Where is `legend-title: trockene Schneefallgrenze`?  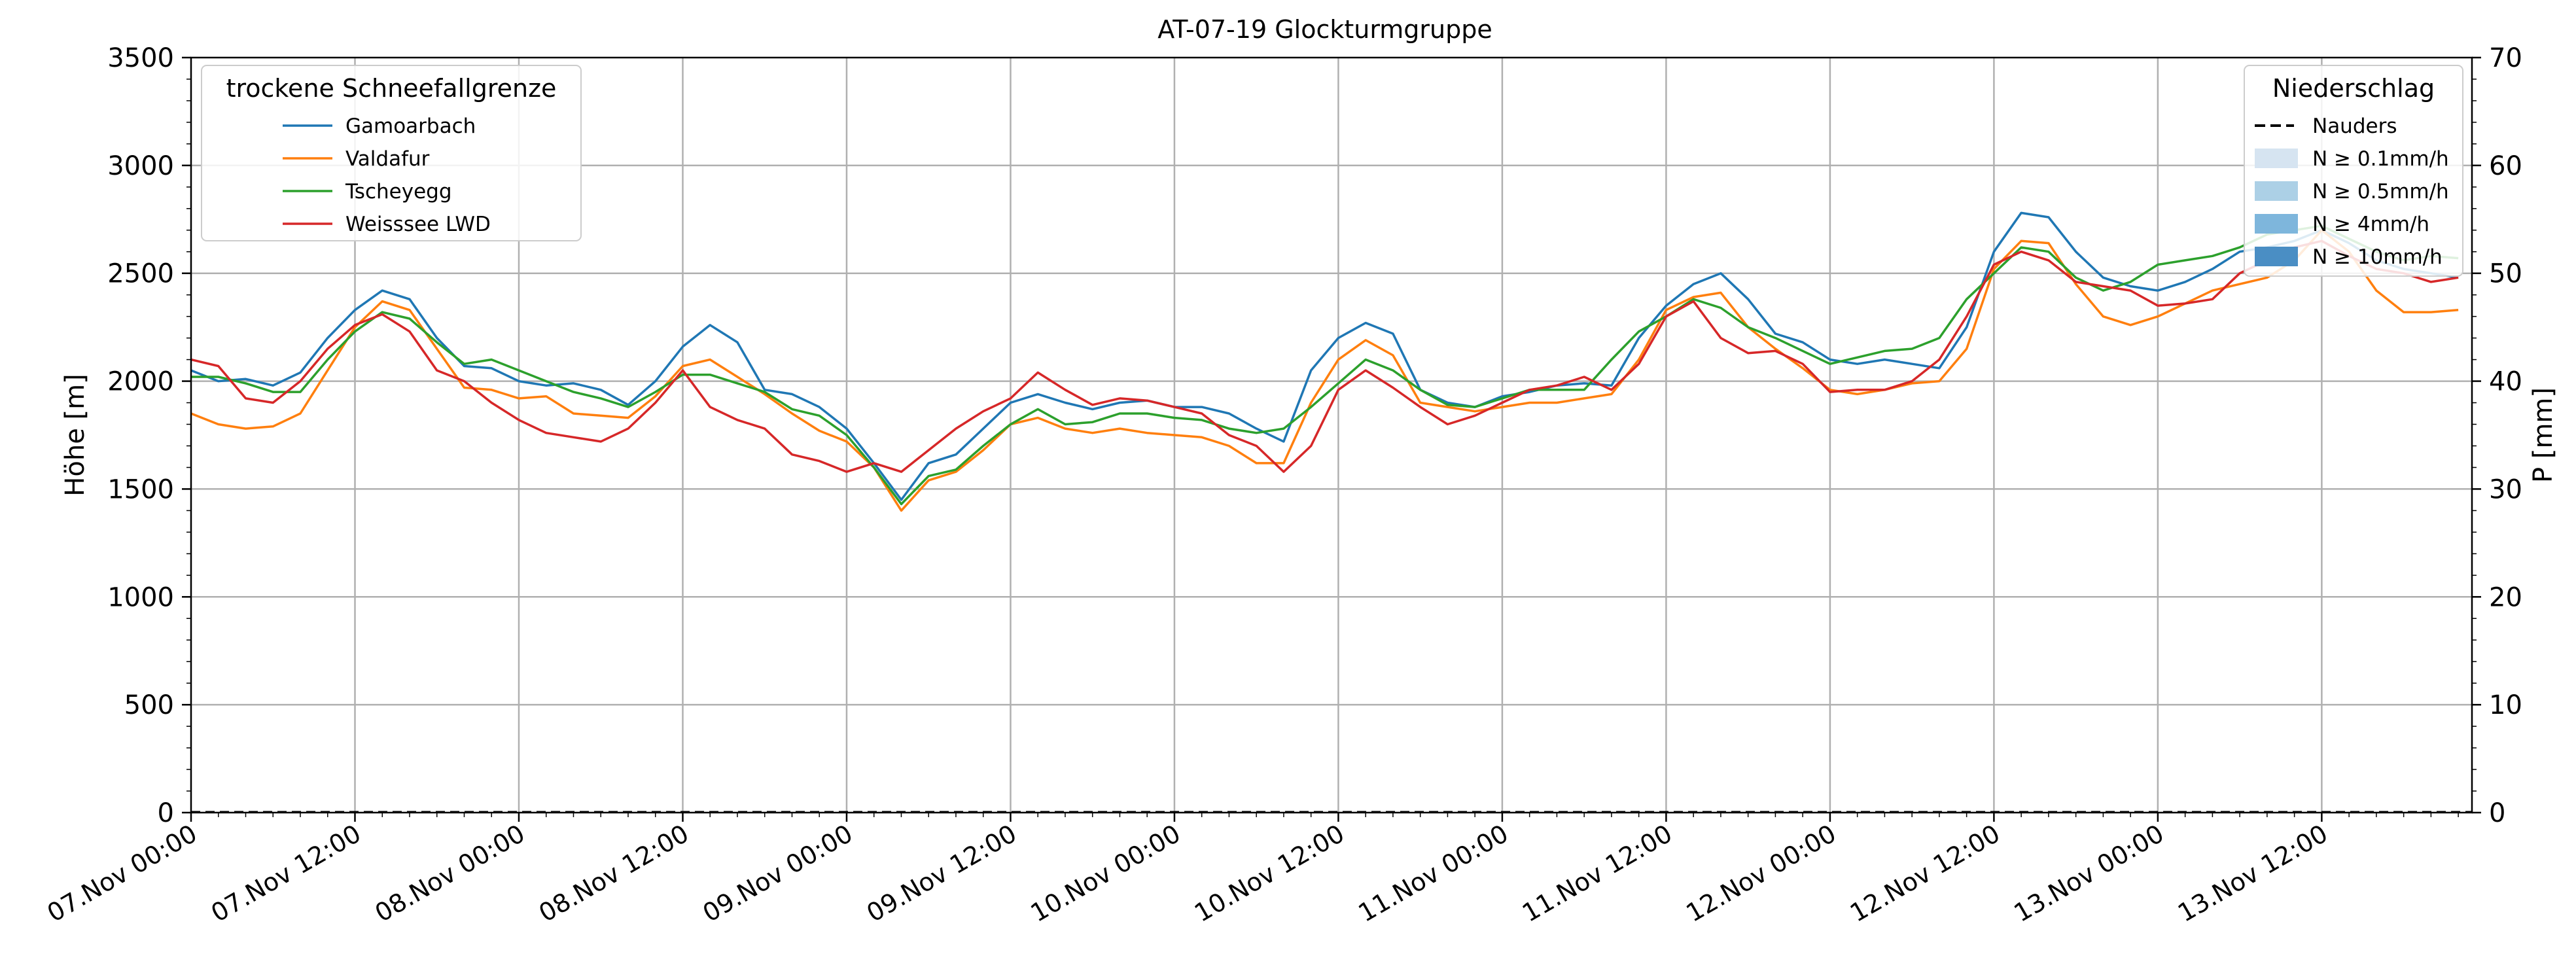
legend-title: trockene Schneefallgrenze is located at coordinates (391, 88).